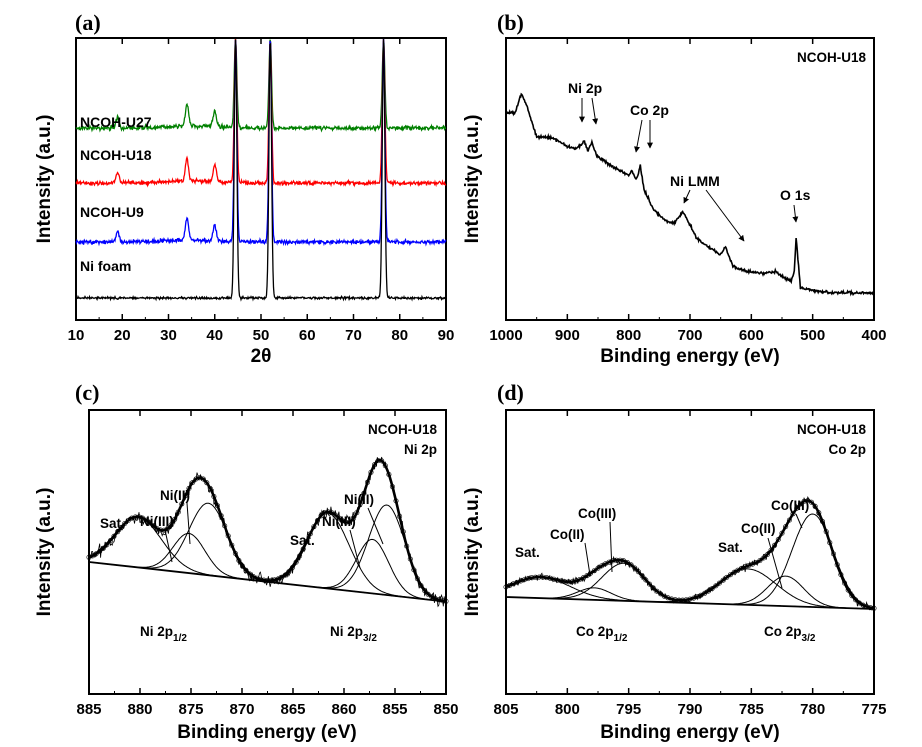  Describe the element at coordinates (790, 505) in the screenshot. I see `d-annot-coiii-2: Co(III)` at that location.